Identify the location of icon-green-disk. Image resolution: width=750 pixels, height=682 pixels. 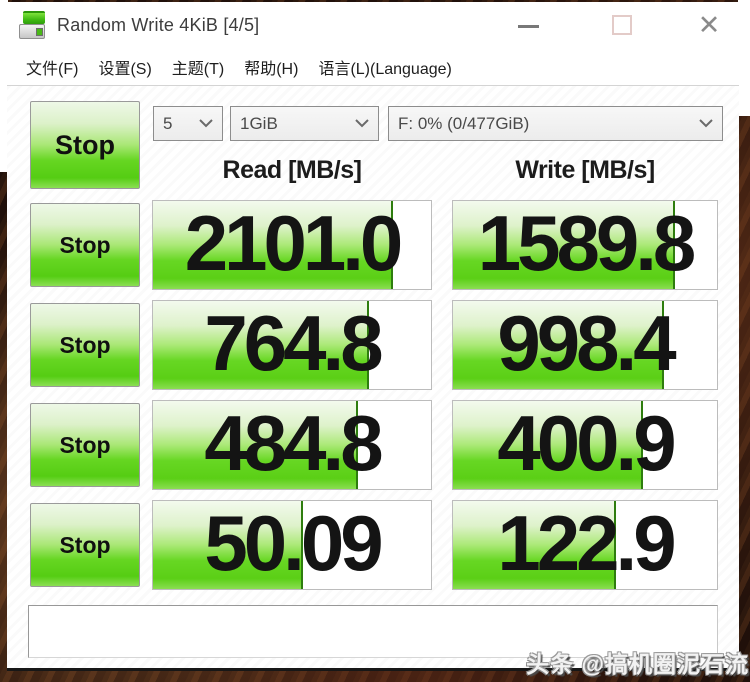
(34, 17).